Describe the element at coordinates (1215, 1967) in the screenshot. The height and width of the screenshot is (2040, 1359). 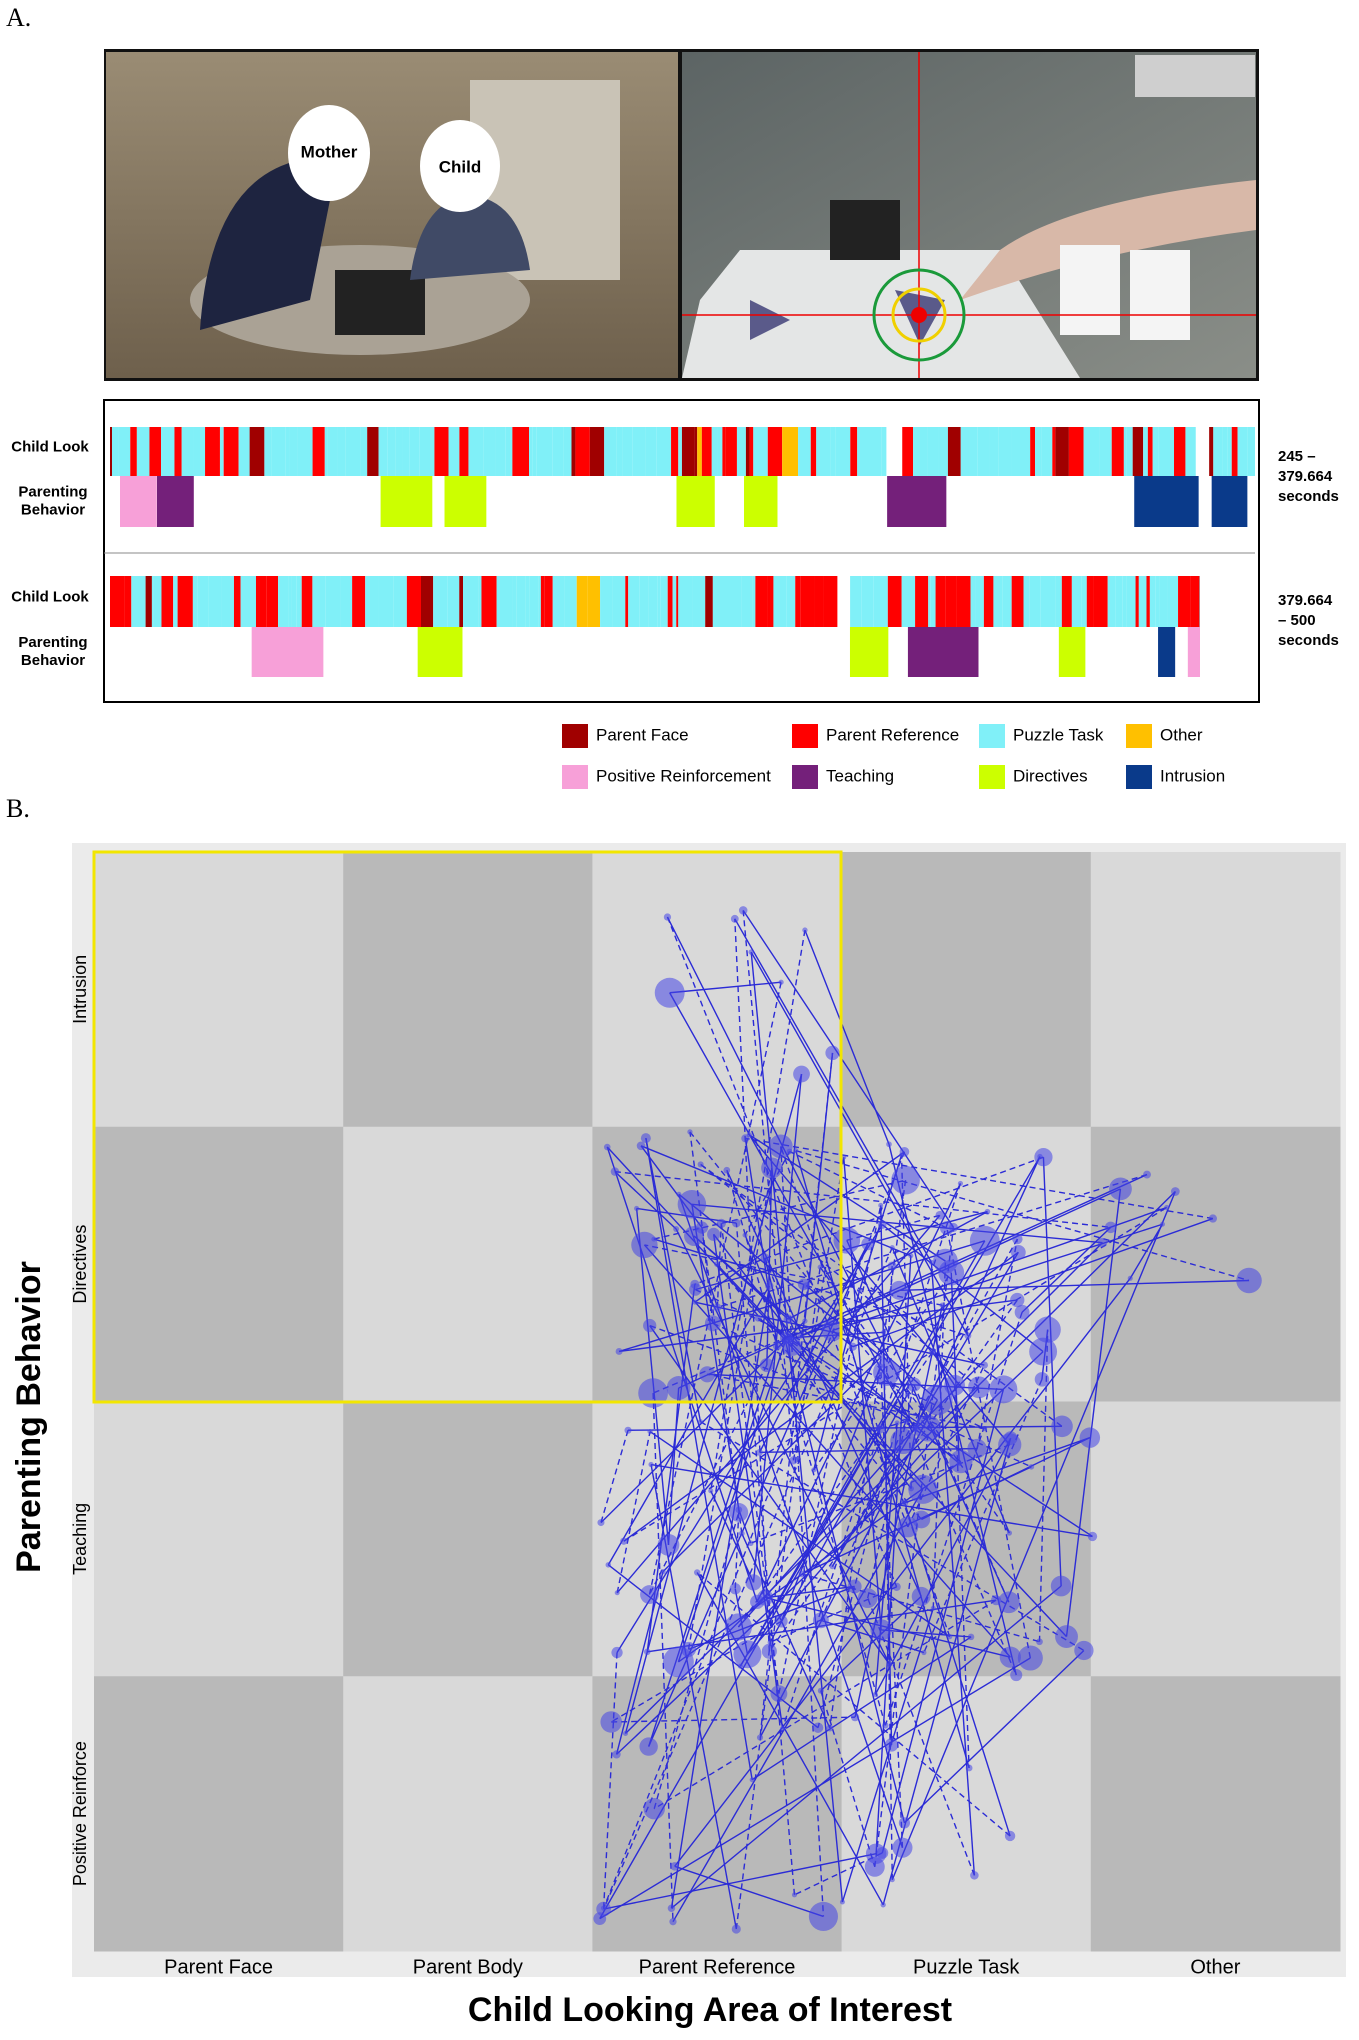
I see `x-tick-label: Other` at that location.